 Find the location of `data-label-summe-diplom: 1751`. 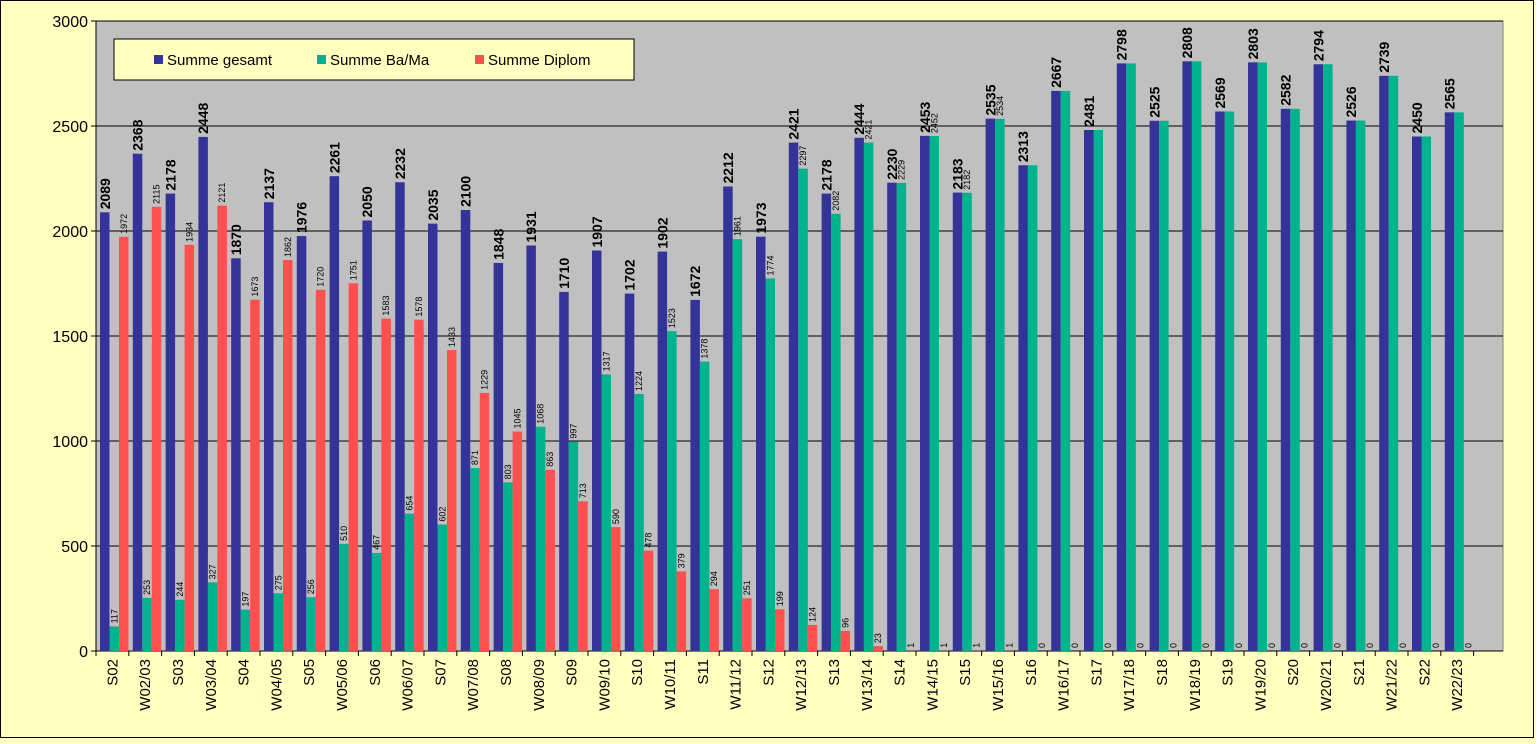

data-label-summe-diplom: 1751 is located at coordinates (353, 270).